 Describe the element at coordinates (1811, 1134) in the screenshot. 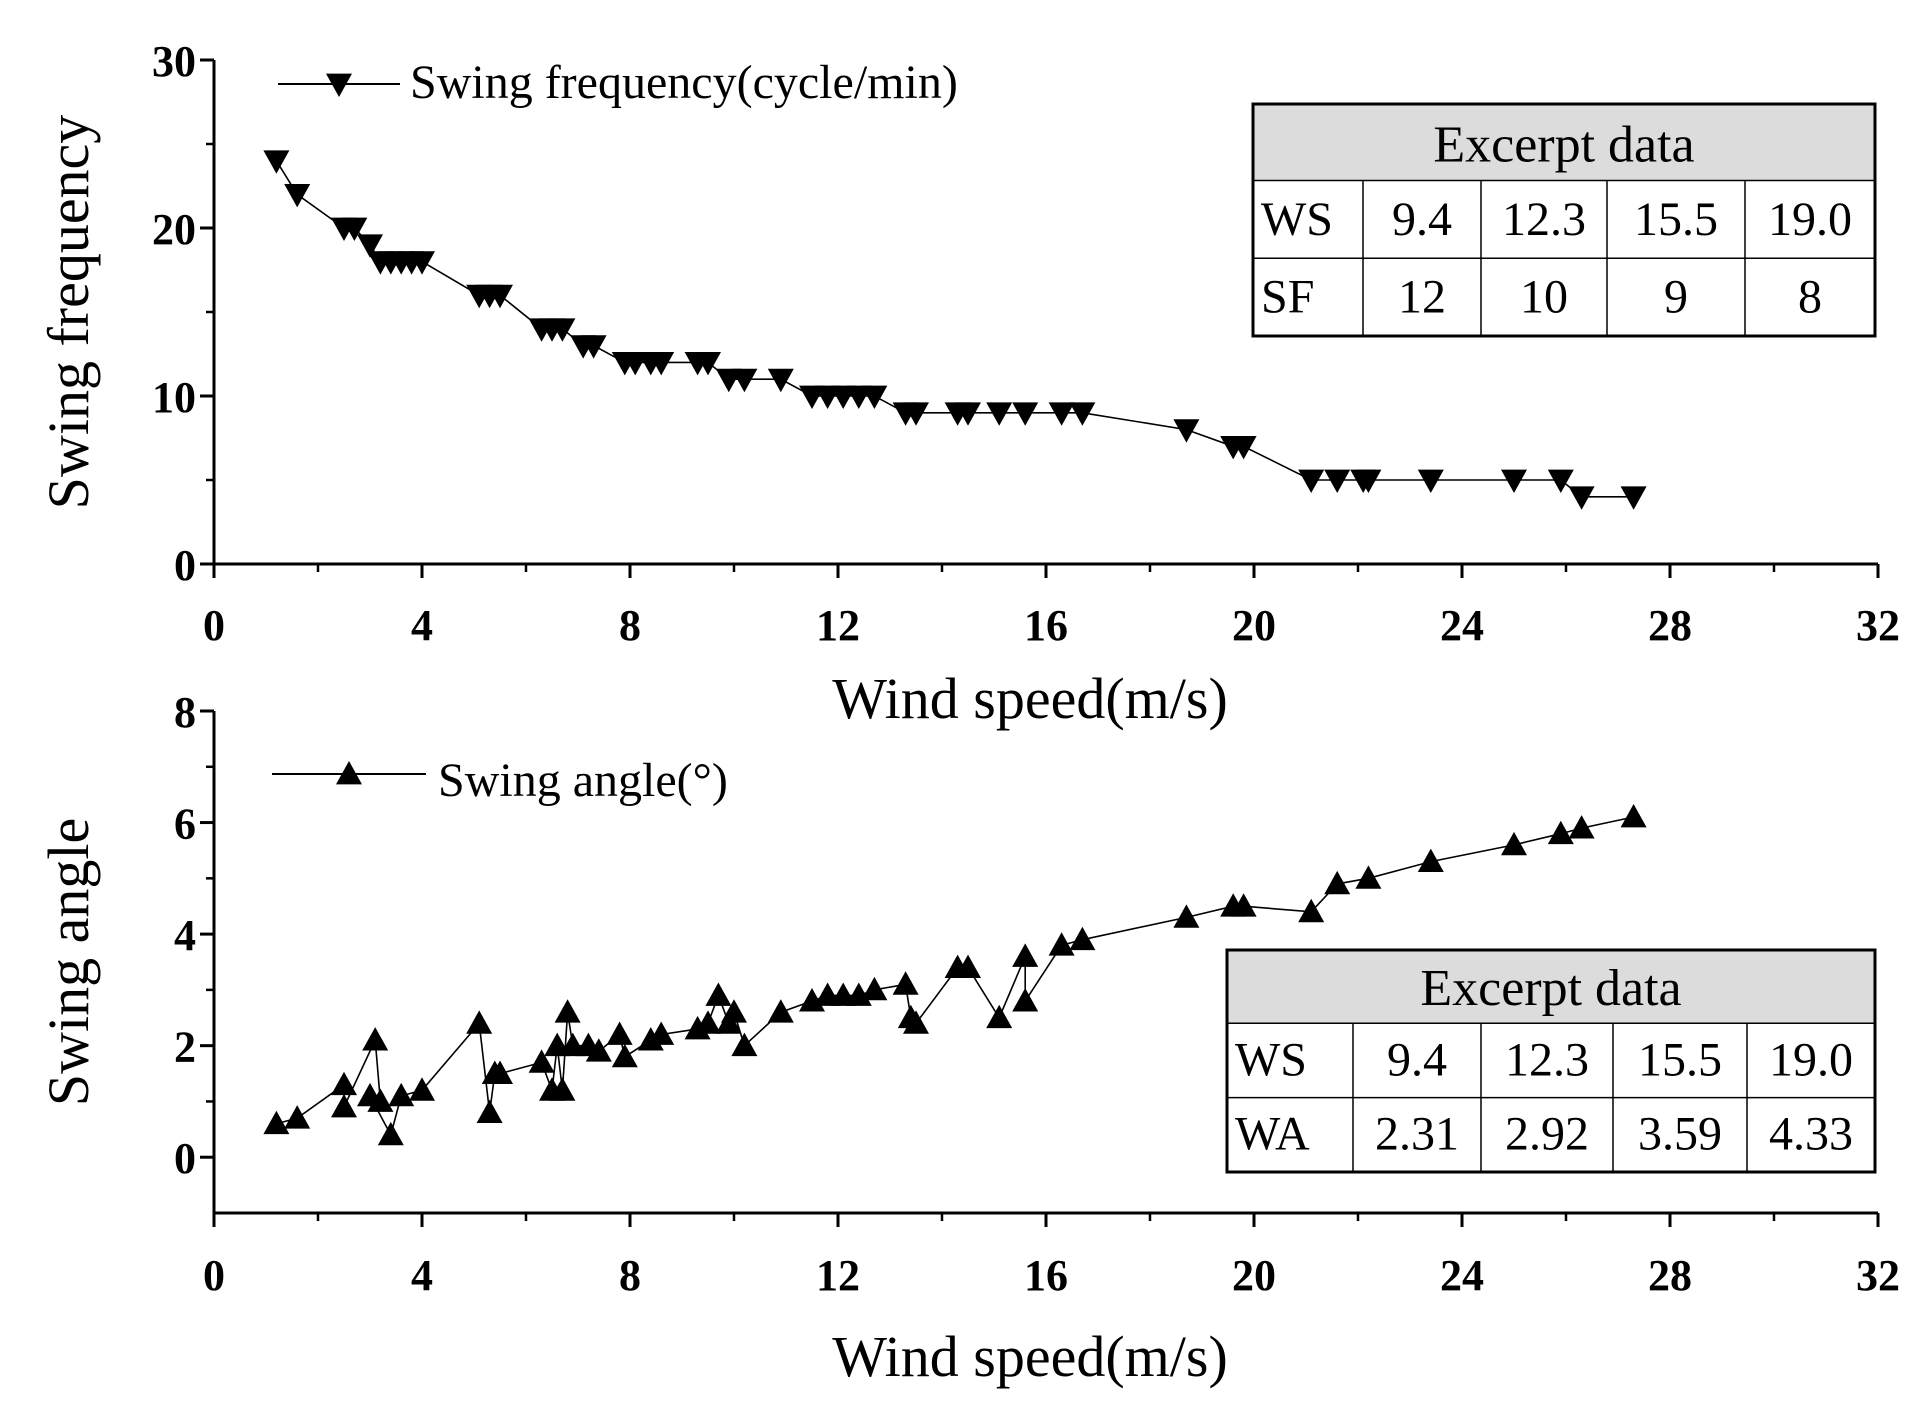

I see `table-cell: 4.33` at that location.